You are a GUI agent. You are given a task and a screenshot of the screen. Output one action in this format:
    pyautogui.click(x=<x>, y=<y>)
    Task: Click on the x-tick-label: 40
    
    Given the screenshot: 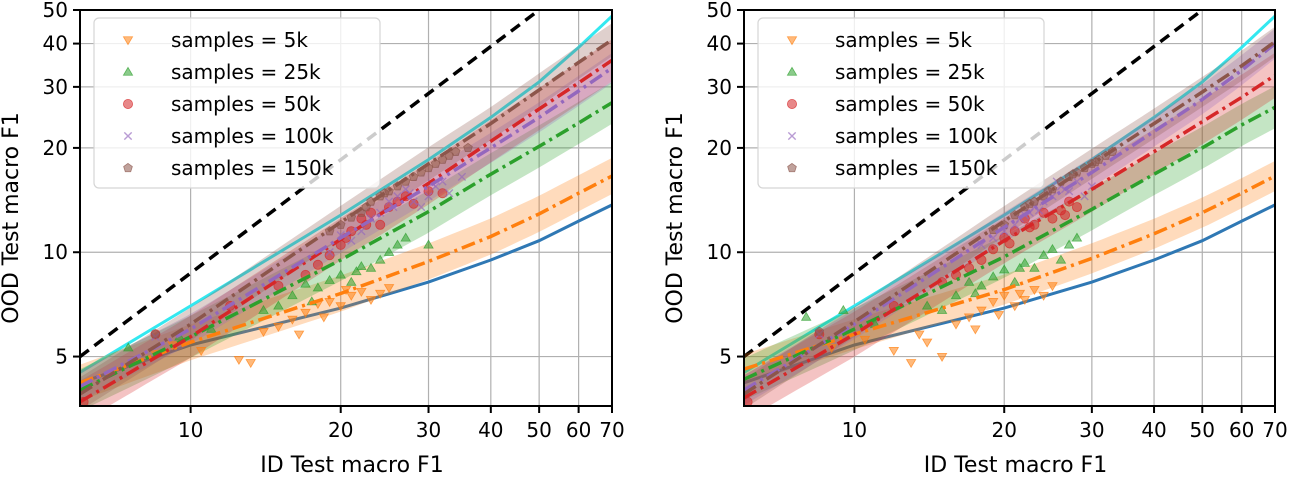 What is the action you would take?
    pyautogui.click(x=490, y=430)
    